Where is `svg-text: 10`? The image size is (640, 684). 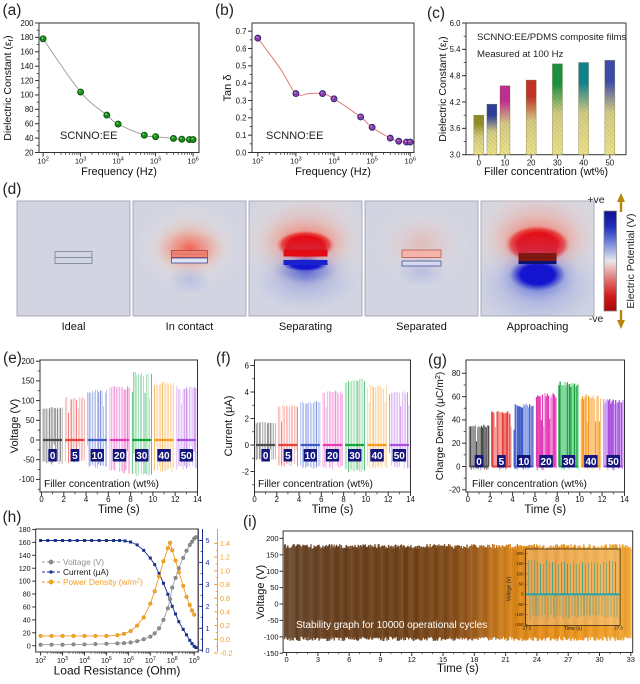
svg-text: 10 is located at coordinates (98, 456).